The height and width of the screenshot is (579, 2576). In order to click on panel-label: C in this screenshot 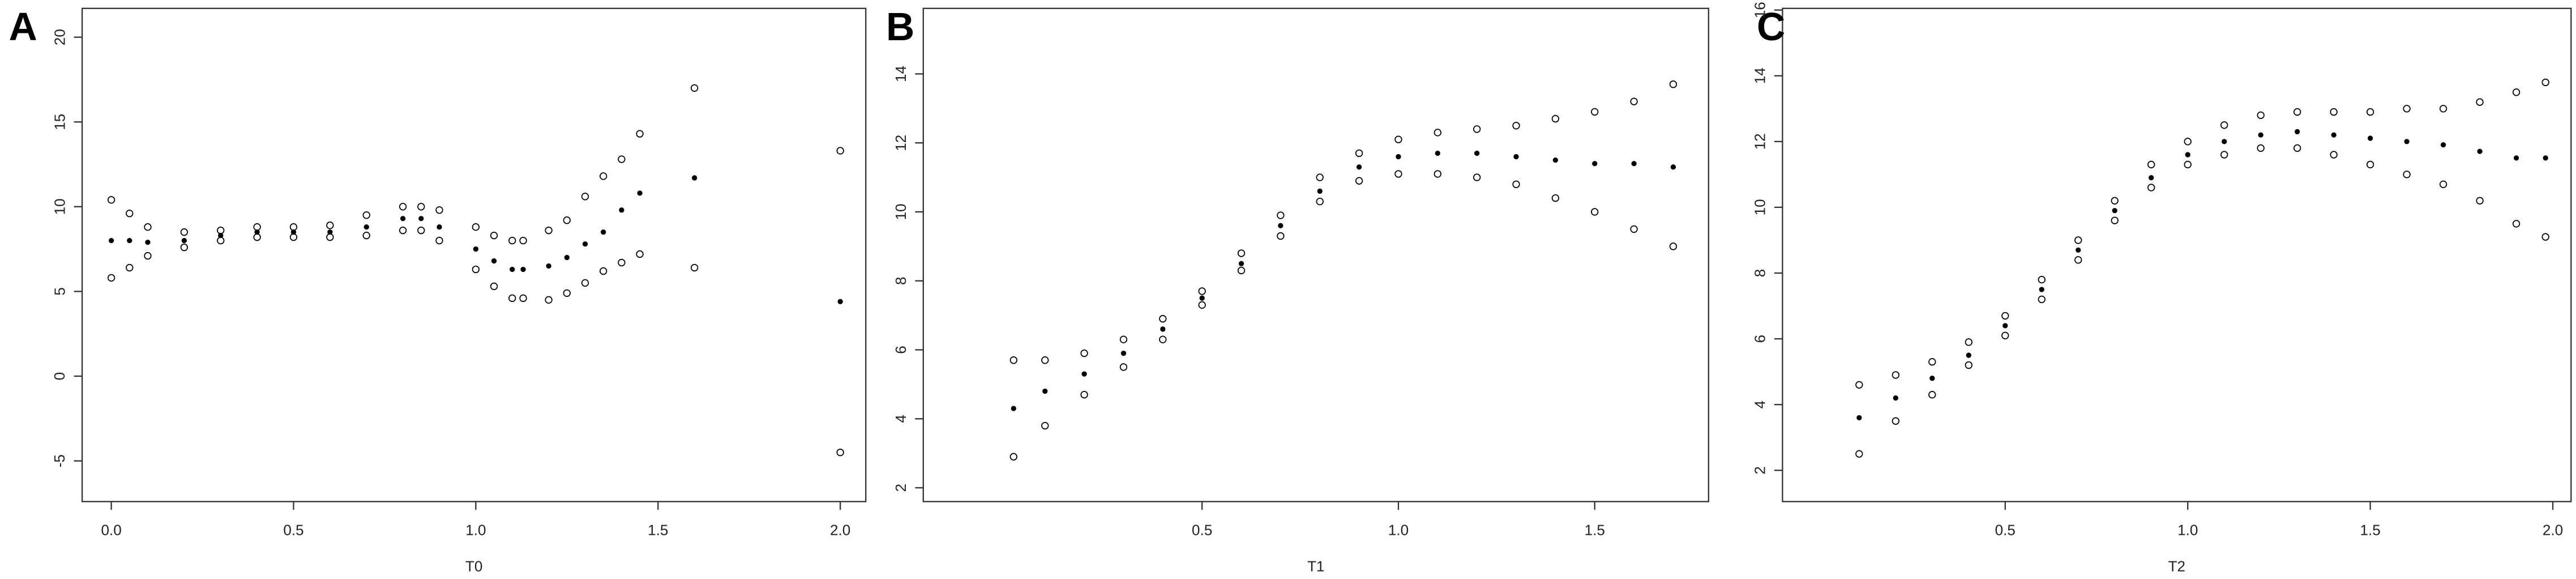, I will do `click(1771, 27)`.